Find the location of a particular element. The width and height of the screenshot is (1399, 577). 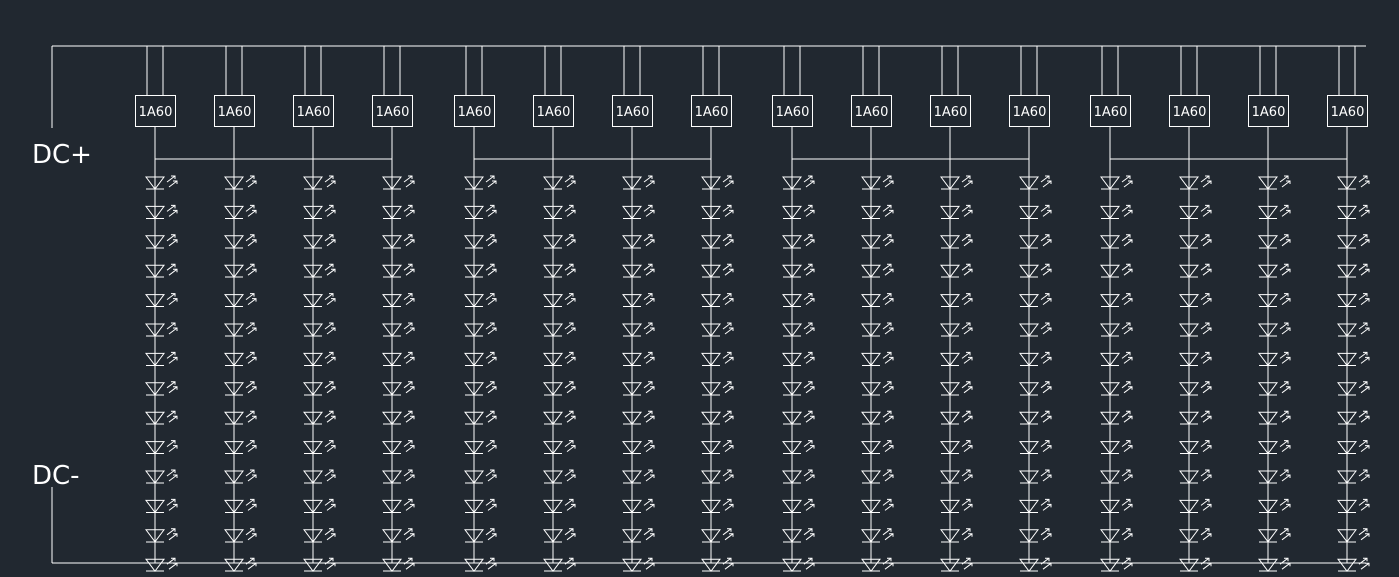

dc-positive-label: DC+ is located at coordinates (62, 155).